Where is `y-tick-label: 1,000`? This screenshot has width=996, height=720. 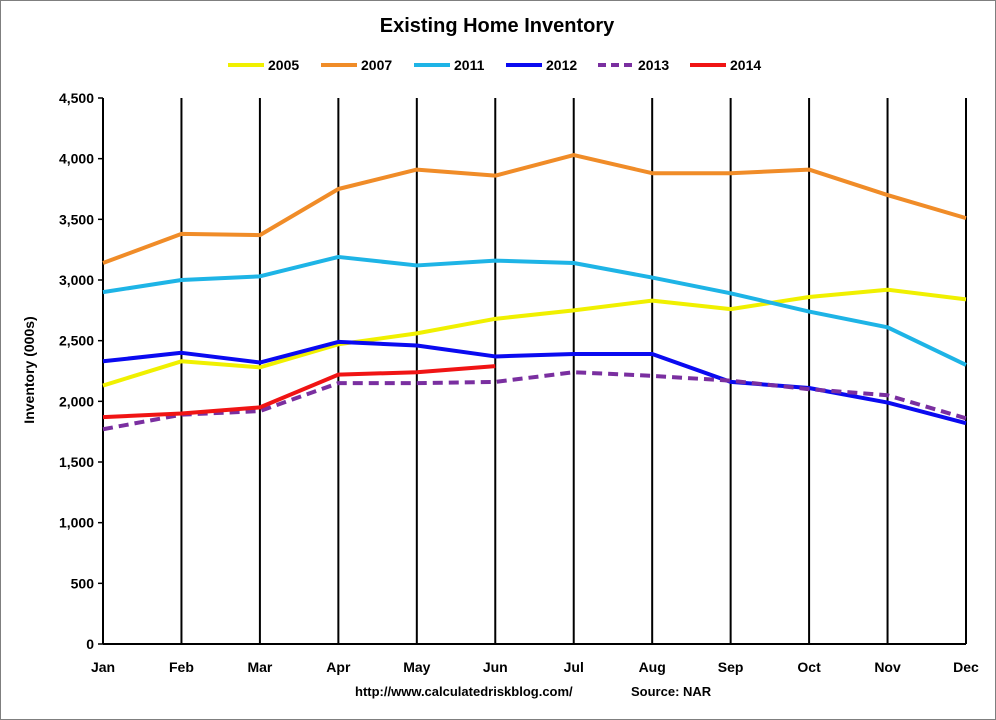 y-tick-label: 1,000 is located at coordinates (76, 523).